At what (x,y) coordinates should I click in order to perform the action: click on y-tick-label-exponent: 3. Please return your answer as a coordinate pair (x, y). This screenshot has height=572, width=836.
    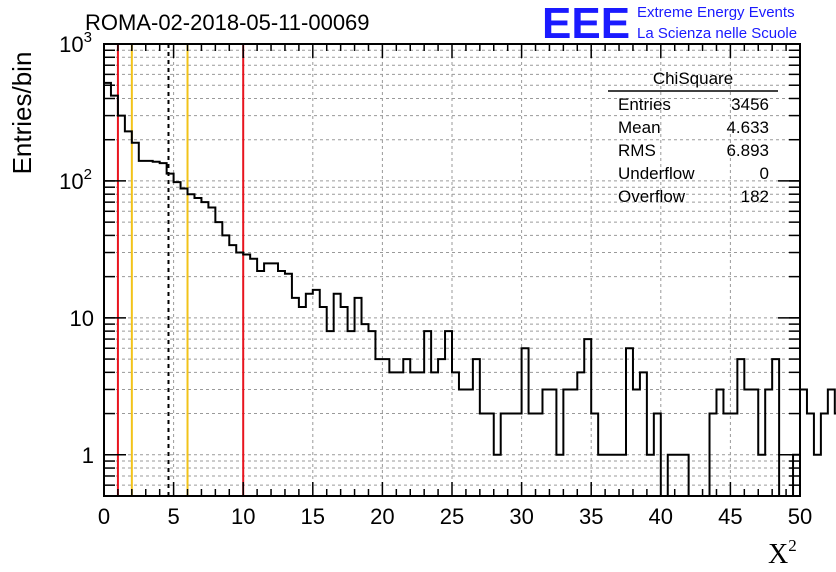
    Looking at the image, I should click on (88, 37).